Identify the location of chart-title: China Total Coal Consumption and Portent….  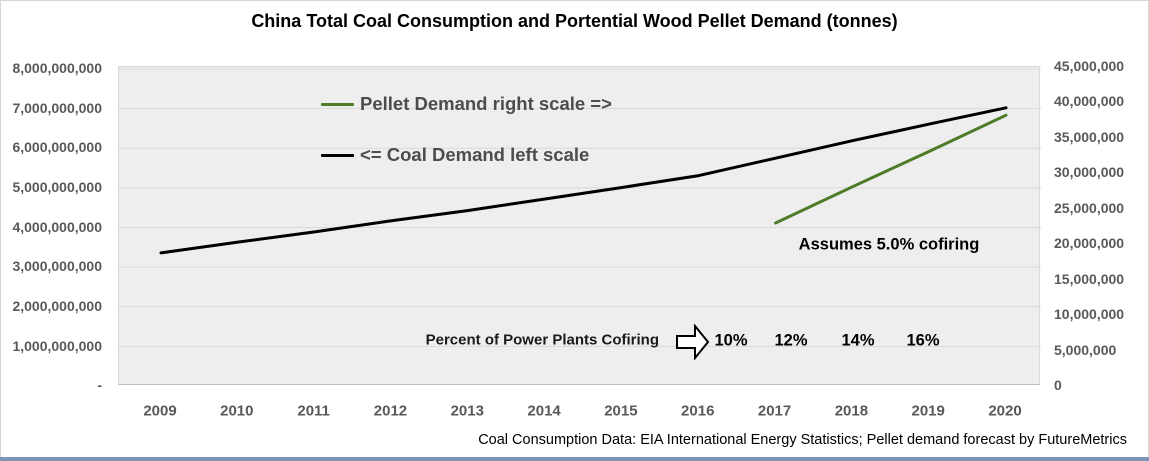
(574, 21).